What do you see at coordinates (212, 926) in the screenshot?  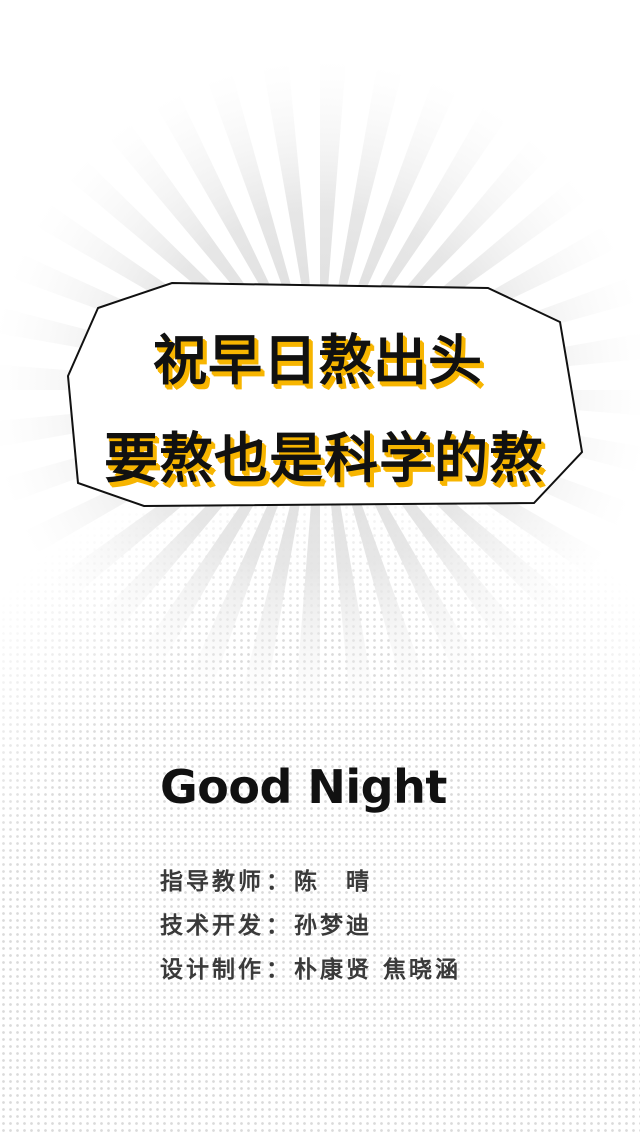 I see `credit-role: 技术开发` at bounding box center [212, 926].